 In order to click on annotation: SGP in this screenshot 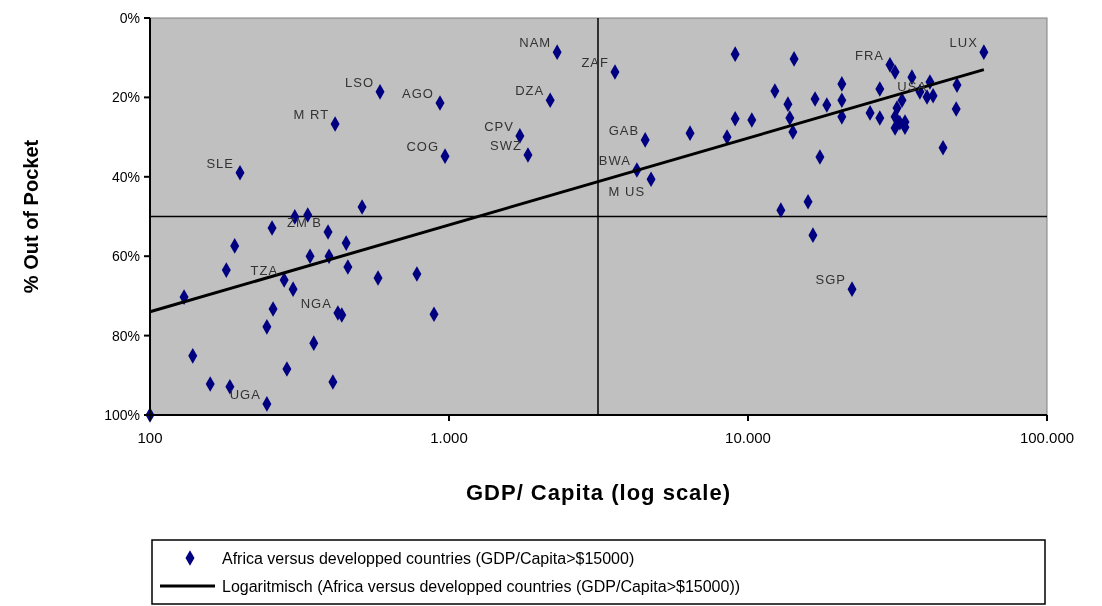, I will do `click(831, 280)`.